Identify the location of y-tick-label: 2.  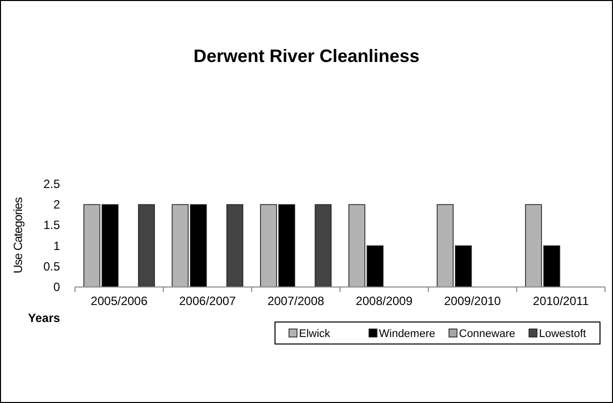
(56, 205).